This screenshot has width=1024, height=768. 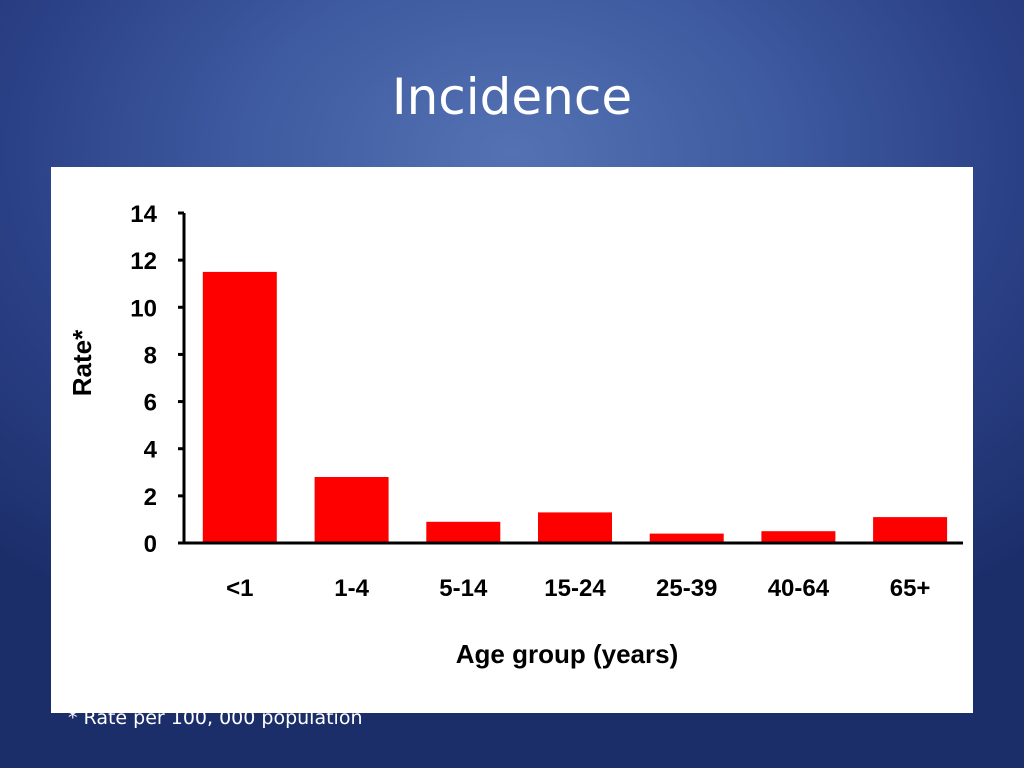 I want to click on x-tick-label: <1, so click(x=239, y=588).